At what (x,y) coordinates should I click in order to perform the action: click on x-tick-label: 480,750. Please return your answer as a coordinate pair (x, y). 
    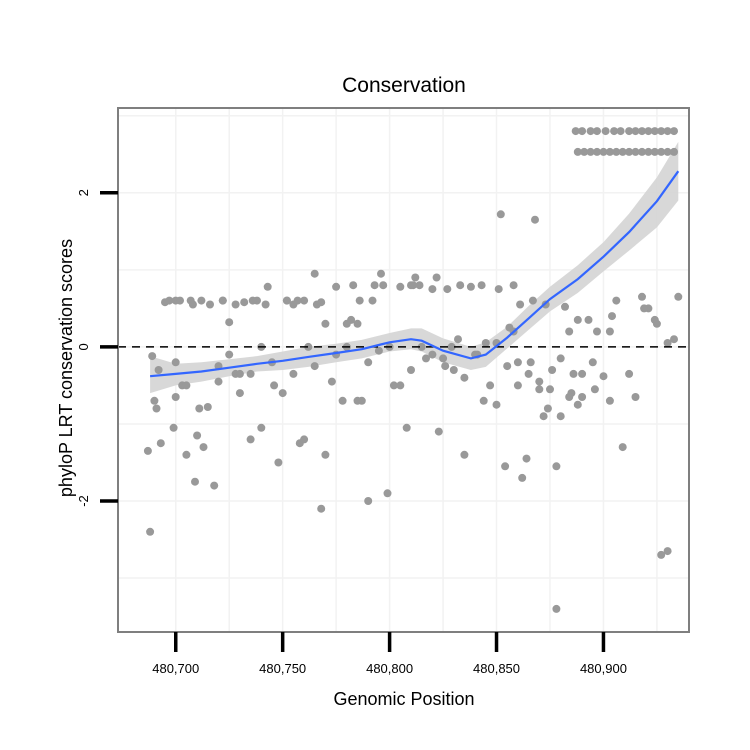
    Looking at the image, I should click on (282, 668).